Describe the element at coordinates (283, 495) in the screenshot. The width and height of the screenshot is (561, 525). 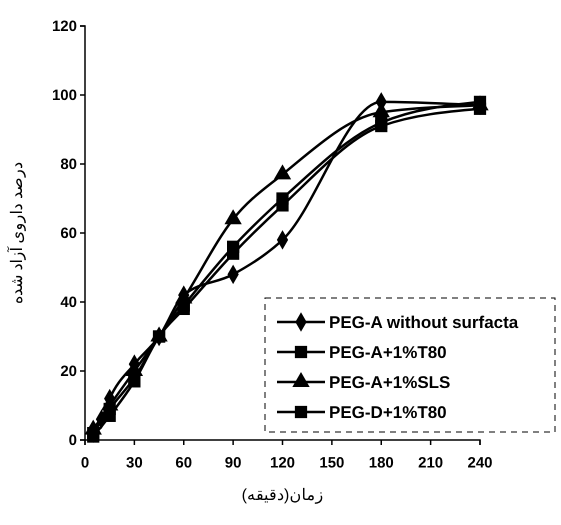
I see `x-axis-title: زمان(دقیقه)` at that location.